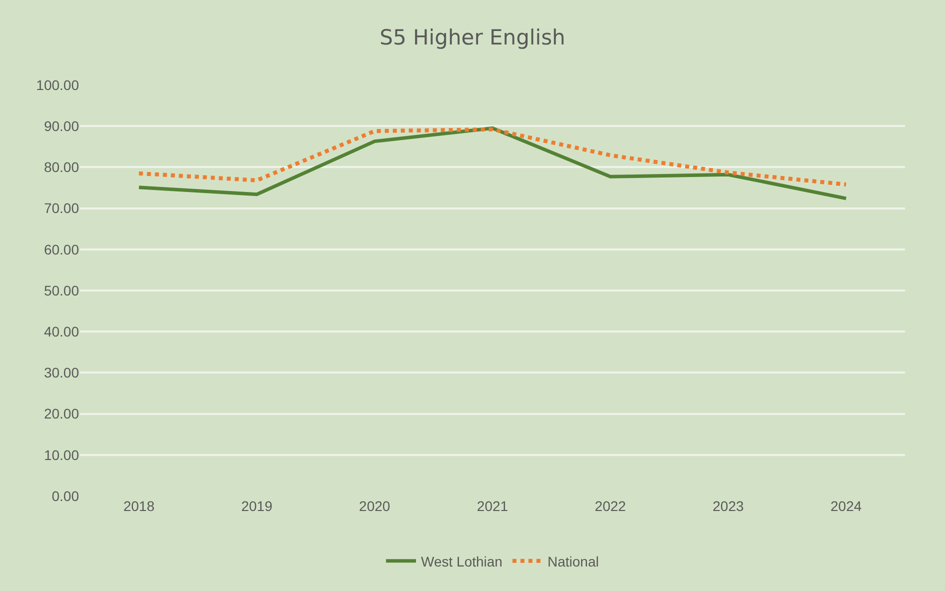 This screenshot has height=591, width=945. Describe the element at coordinates (62, 208) in the screenshot. I see `y-tick-label: 70.00` at that location.